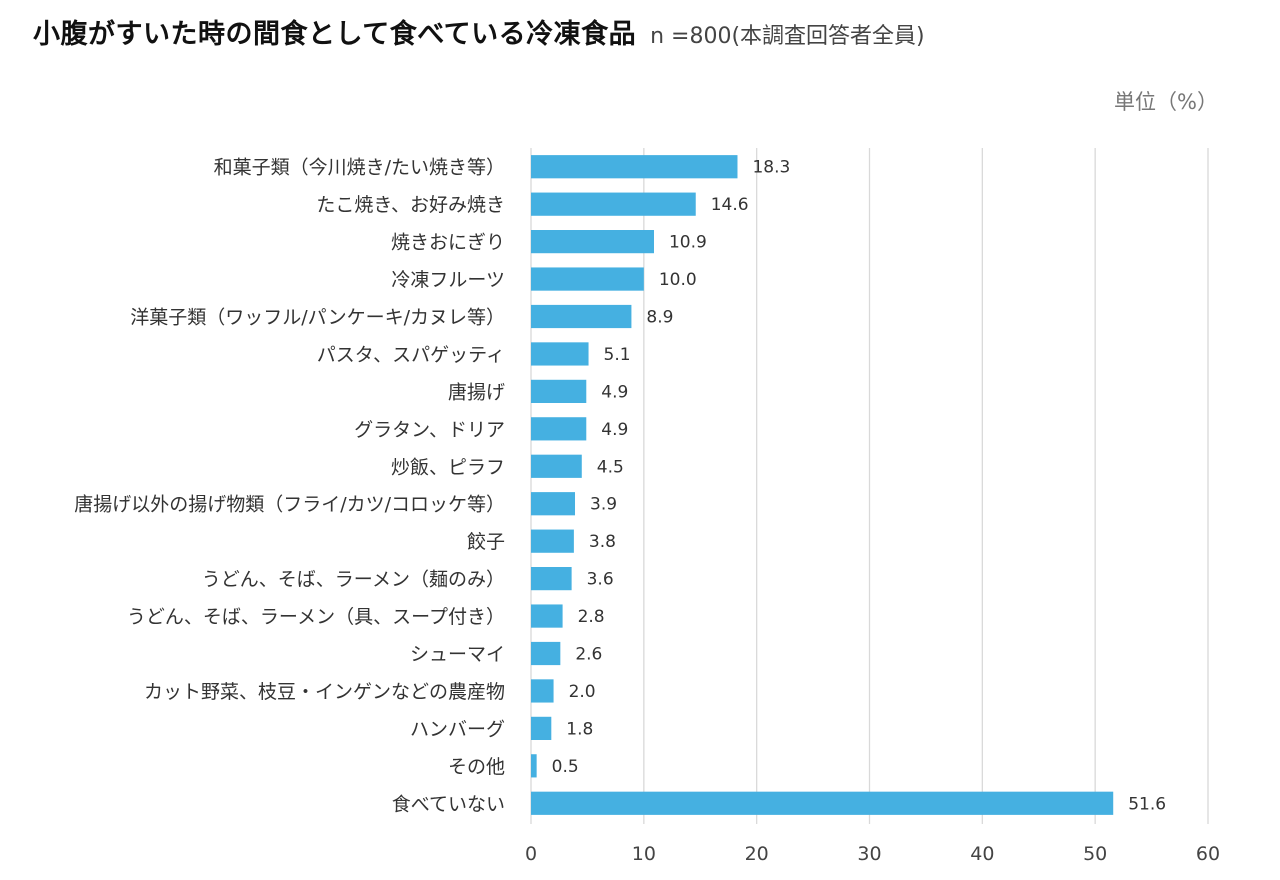 The image size is (1280, 880). I want to click on data-label: 4.5, so click(610, 467).